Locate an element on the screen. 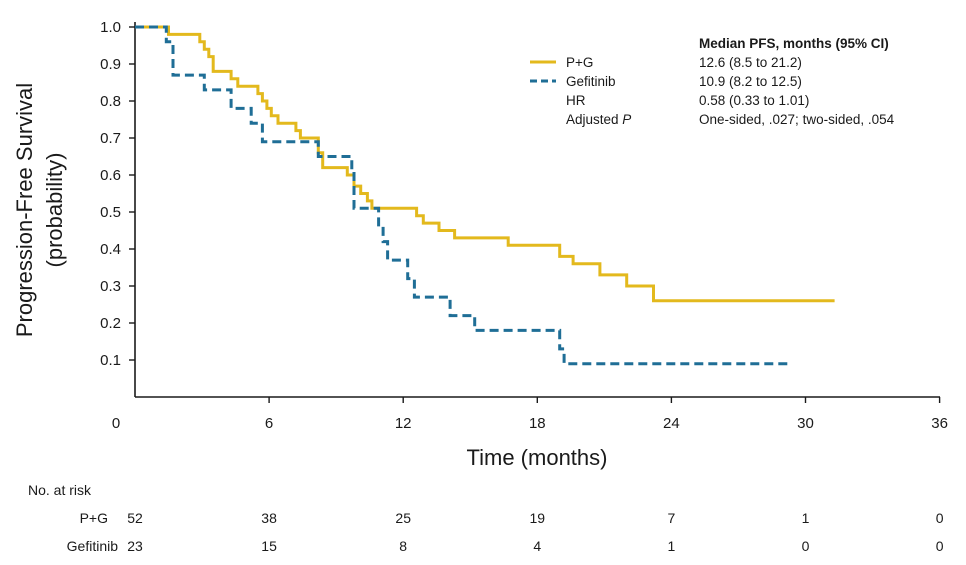 This screenshot has height=565, width=966. risk-row-label-pg: P+G is located at coordinates (94, 518).